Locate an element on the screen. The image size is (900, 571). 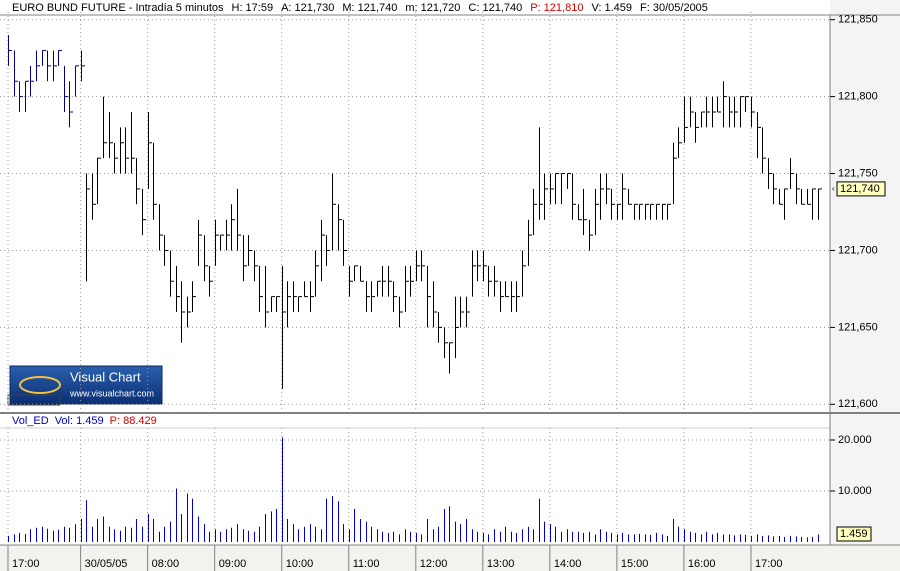
header-field: V: 1.459 is located at coordinates (611, 8).